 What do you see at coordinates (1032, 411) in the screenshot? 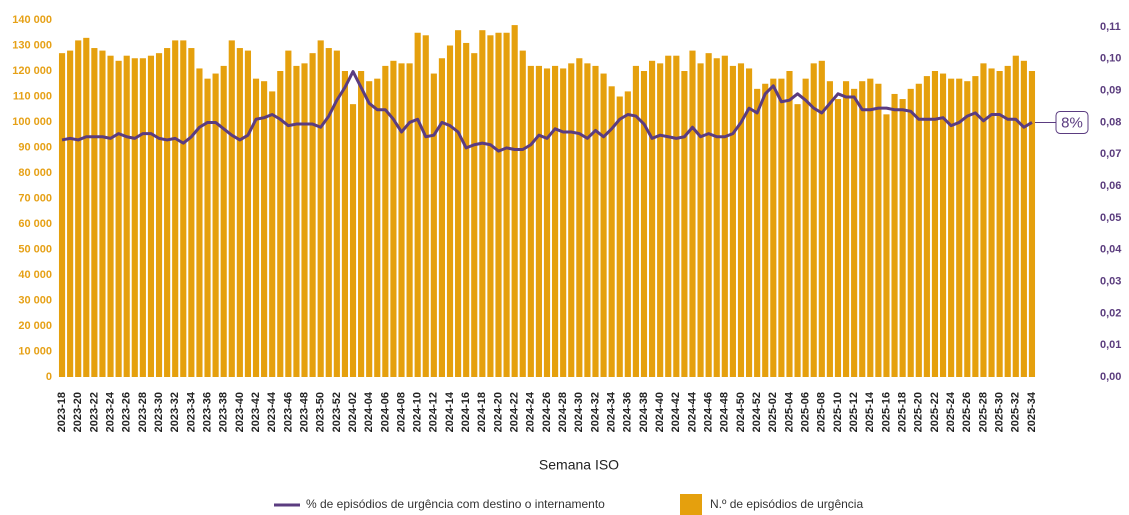
I see `x-tick-label: 2025-34` at bounding box center [1032, 411].